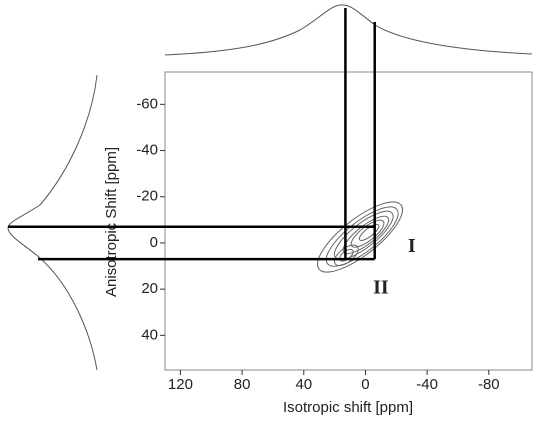  What do you see at coordinates (412, 246) in the screenshot?
I see `annotation: I` at bounding box center [412, 246].